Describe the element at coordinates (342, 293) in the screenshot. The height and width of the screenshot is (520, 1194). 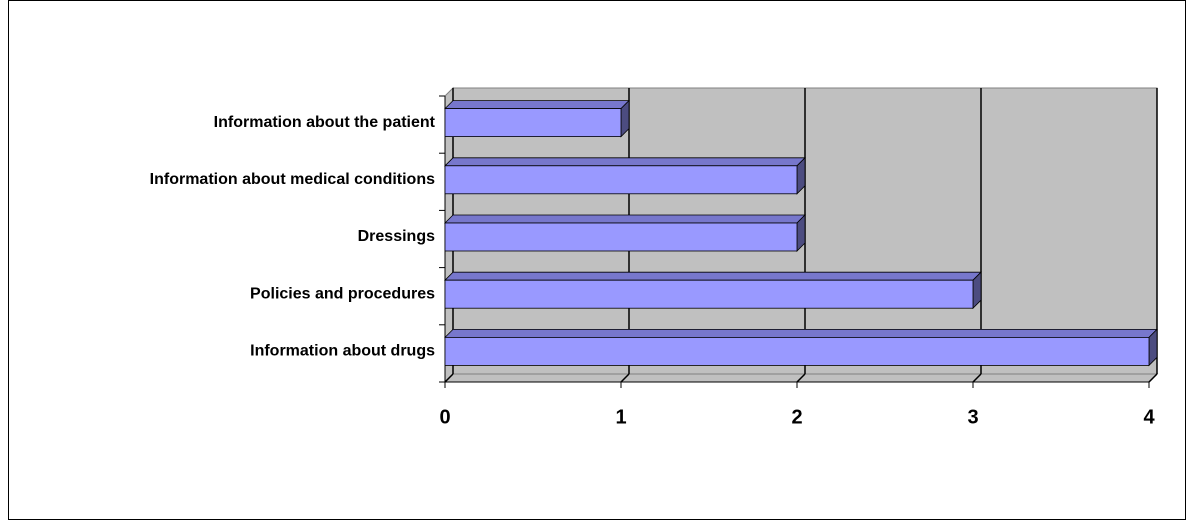
I see `y-tick-label: Policies and procedures` at that location.